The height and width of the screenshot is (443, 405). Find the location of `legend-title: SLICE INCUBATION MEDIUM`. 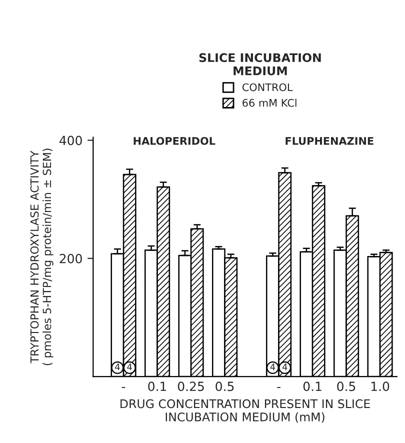

legend-title: SLICE INCUBATION MEDIUM is located at coordinates (260, 64).